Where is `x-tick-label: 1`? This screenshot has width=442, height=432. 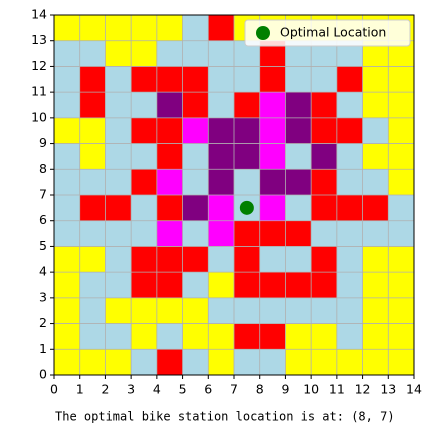
x-tick-label: 1 is located at coordinates (80, 389).